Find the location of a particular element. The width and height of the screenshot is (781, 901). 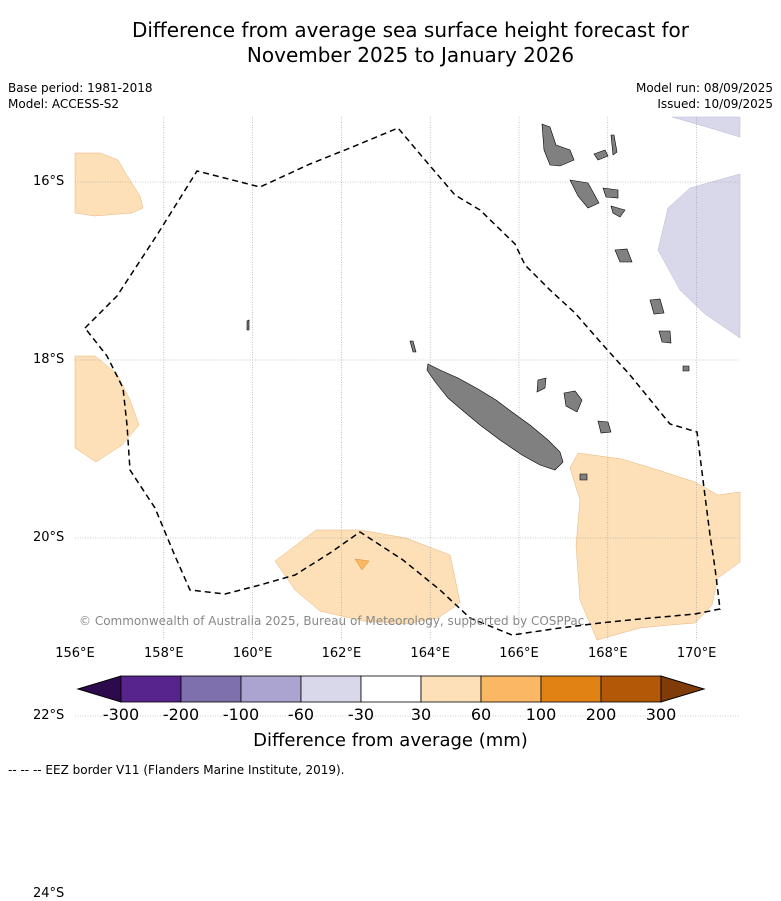

ouvea-land is located at coordinates (541, 385).